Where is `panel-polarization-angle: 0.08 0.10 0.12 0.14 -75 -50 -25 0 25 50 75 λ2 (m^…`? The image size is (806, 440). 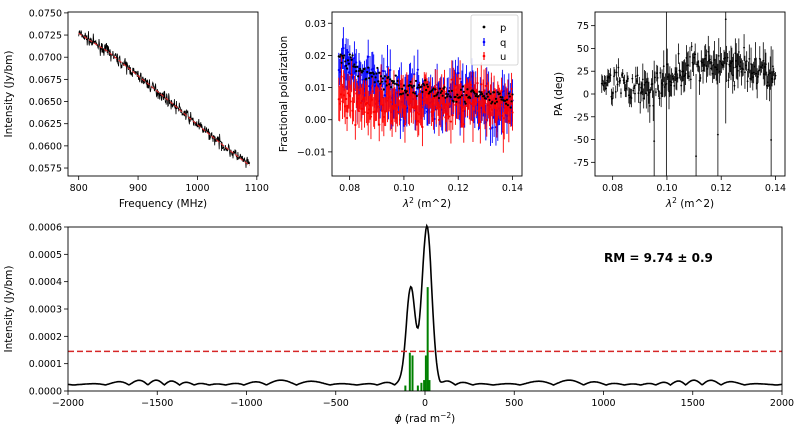
panel-polarization-angle: 0.08 0.10 0.12 0.14 -75 -50 -25 0 25 50 75 λ2 (m^… is located at coordinates (669, 110).